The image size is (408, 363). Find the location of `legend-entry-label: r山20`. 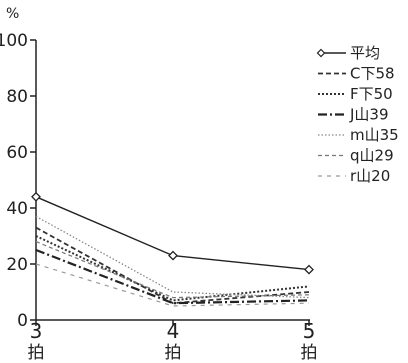

legend-entry-label: r山20 is located at coordinates (370, 176).